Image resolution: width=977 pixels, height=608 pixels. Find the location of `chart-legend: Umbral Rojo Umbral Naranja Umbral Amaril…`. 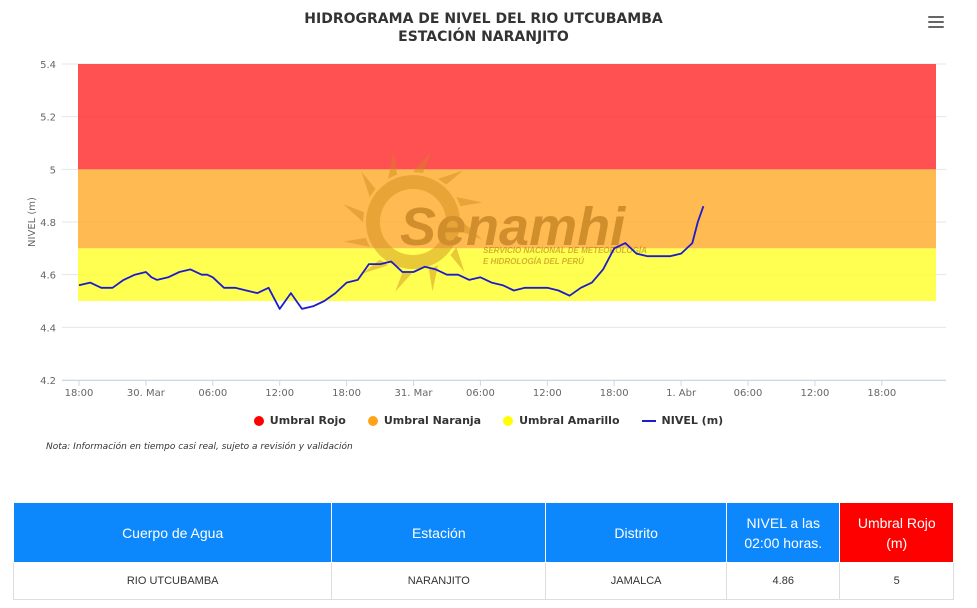

chart-legend: Umbral Rojo Umbral Naranja Umbral Amaril… is located at coordinates (488, 420).